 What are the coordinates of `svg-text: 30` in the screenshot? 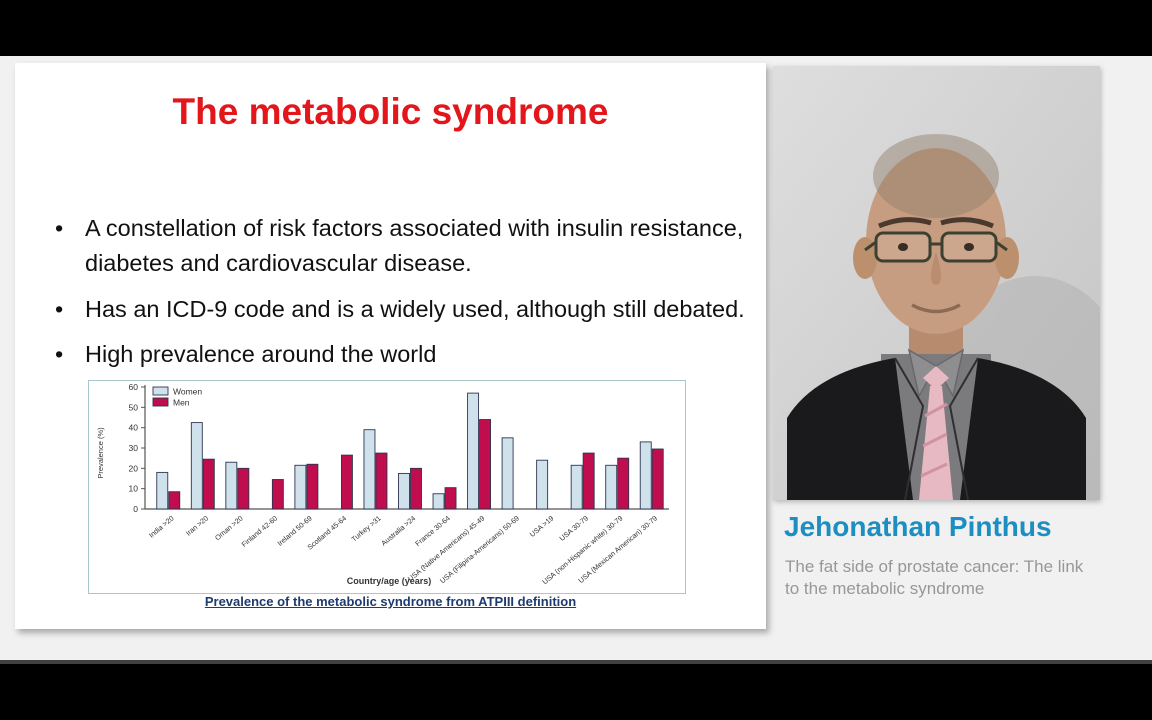 It's located at (134, 448).